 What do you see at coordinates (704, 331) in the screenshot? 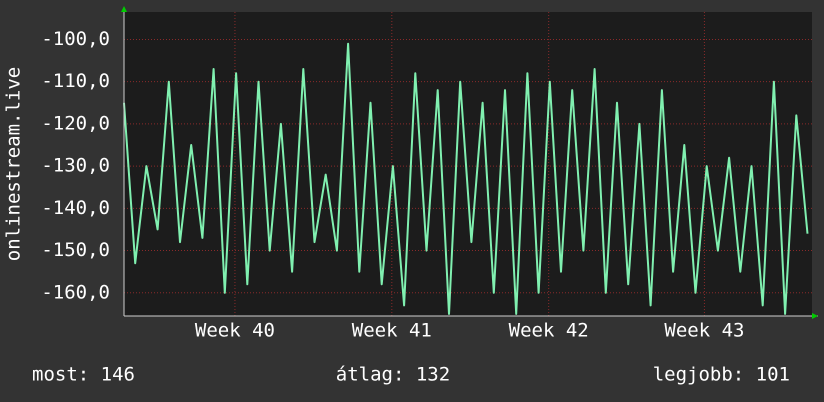
I see `x-tick-label: Week 43` at bounding box center [704, 331].